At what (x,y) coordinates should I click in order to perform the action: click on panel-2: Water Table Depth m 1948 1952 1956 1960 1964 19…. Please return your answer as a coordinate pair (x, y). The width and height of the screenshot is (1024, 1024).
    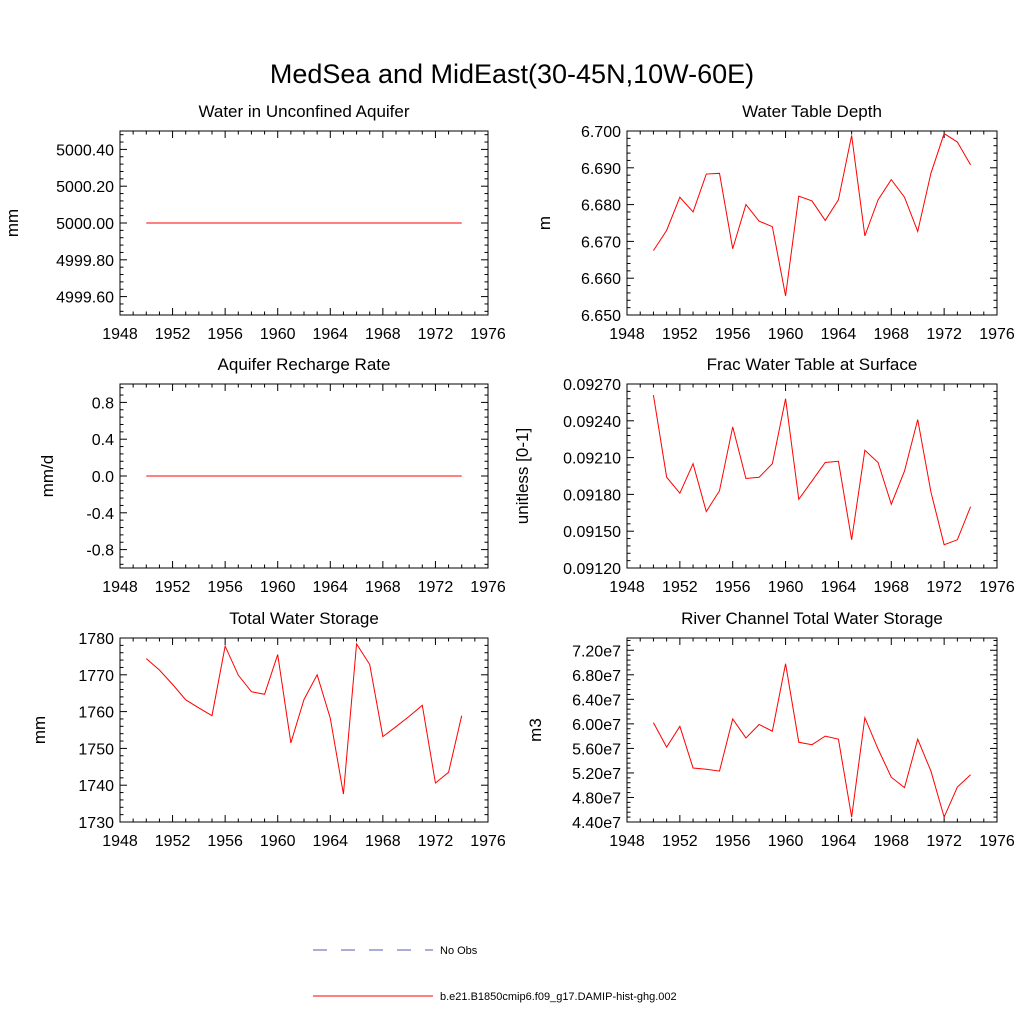
    Looking at the image, I should click on (775, 222).